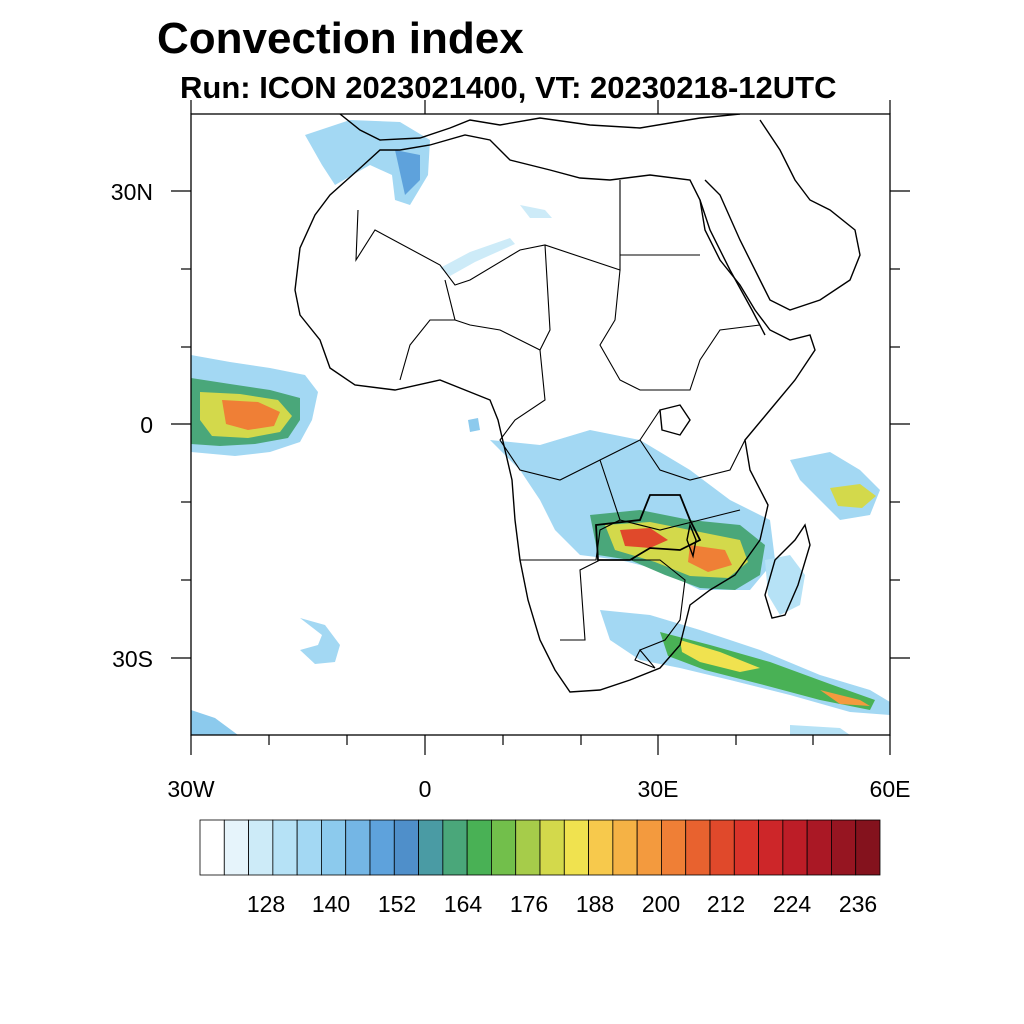  What do you see at coordinates (425, 789) in the screenshot?
I see `lon-label-0: 0` at bounding box center [425, 789].